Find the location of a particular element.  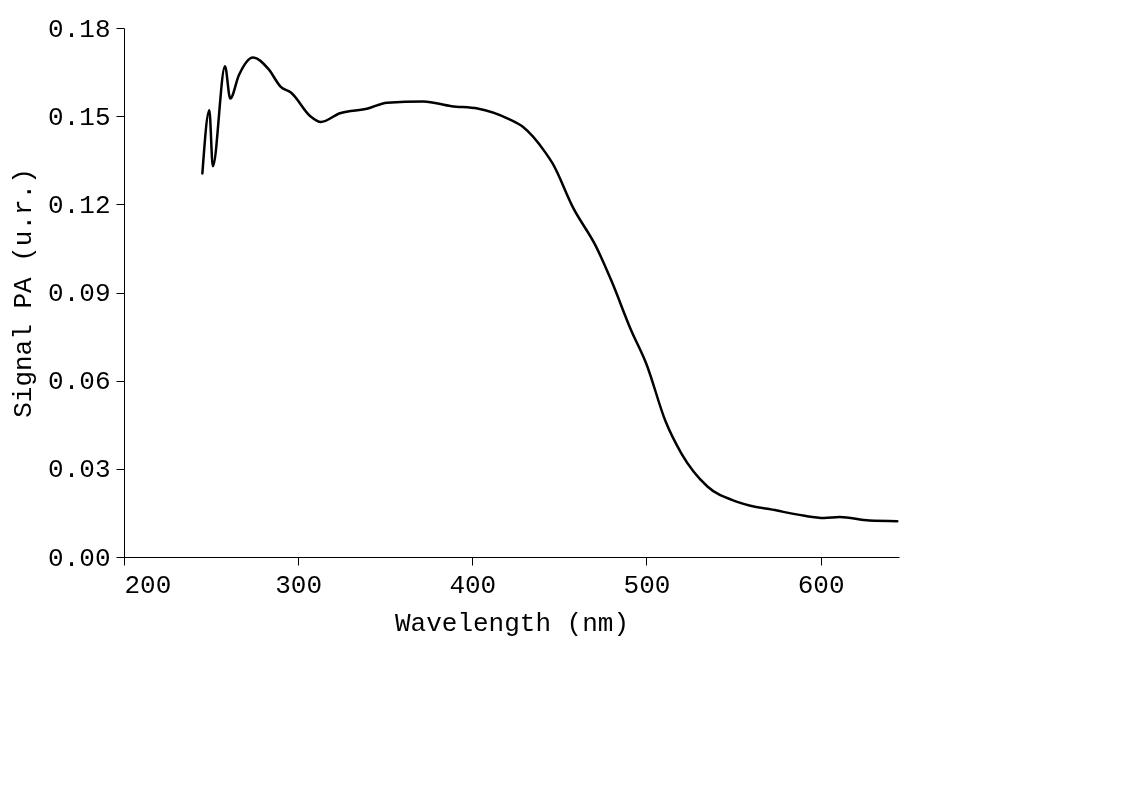

y-axis-title: Signal PA (u.r.) is located at coordinates (24, 293).